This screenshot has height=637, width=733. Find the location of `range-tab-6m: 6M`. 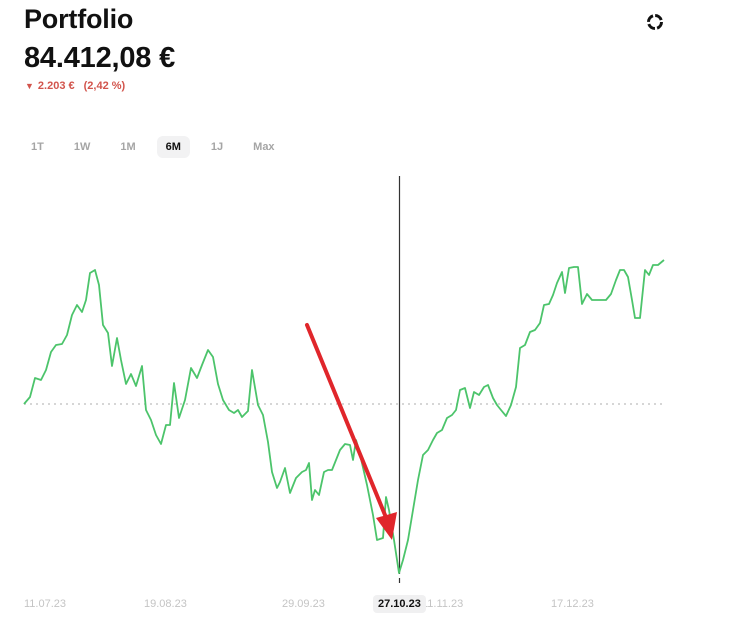

range-tab-6m: 6M is located at coordinates (173, 147).